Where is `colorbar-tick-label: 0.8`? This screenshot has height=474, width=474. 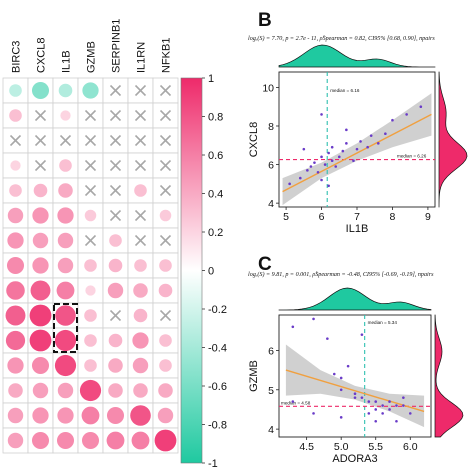
colorbar-tick-label: 0.8 is located at coordinates (215, 118).